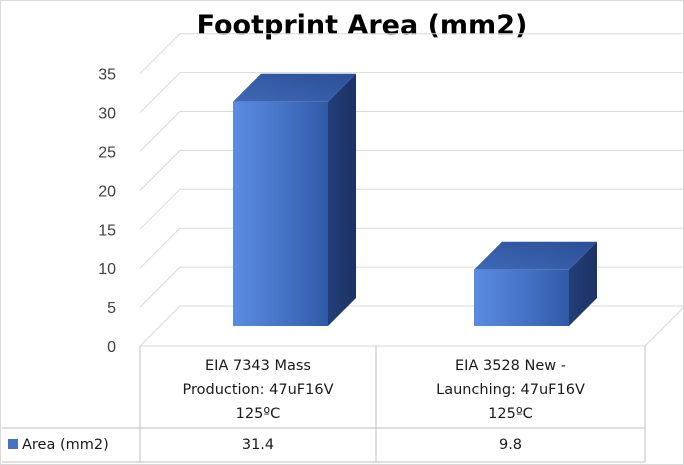 The image size is (684, 465). What do you see at coordinates (664, 326) in the screenshot?
I see `floor-right-edge` at bounding box center [664, 326].